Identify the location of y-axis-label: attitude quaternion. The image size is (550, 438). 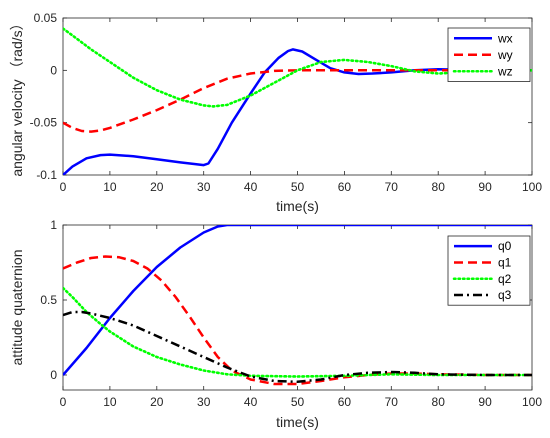
(17, 308).